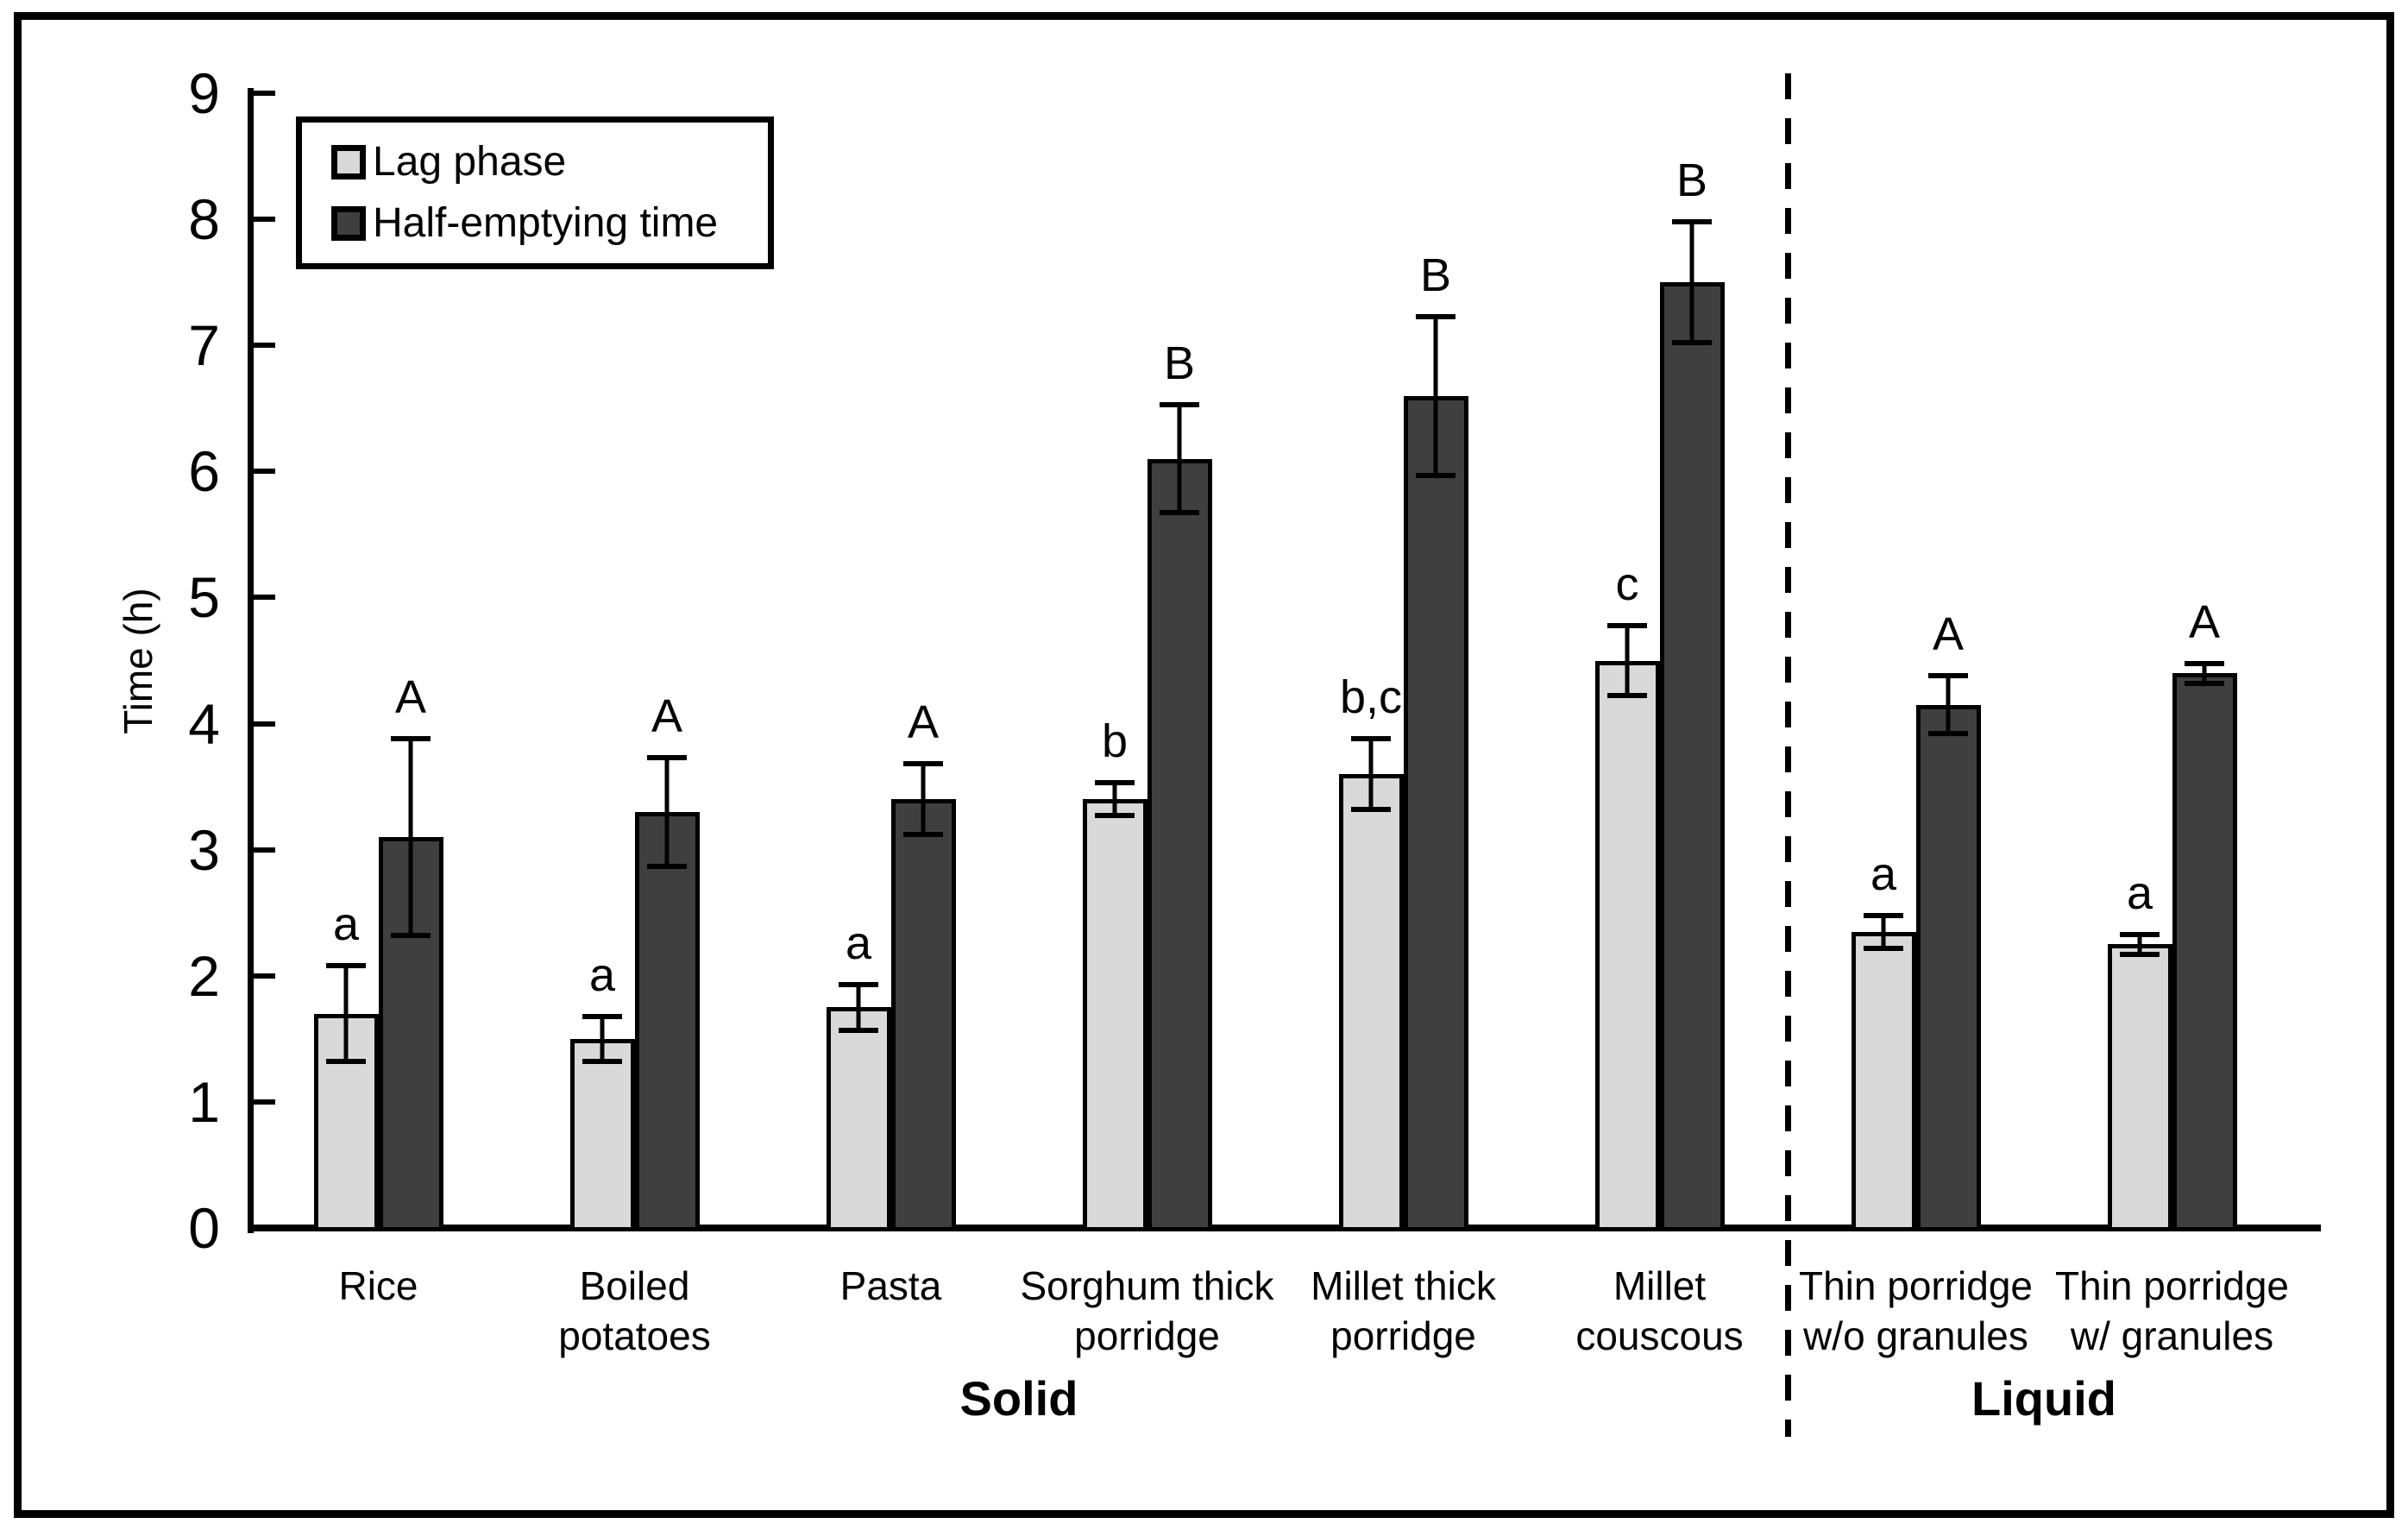  What do you see at coordinates (1916, 1311) in the screenshot?
I see `category-label-thin-porridge-w-o-granules: Thin porridge w/o granules` at bounding box center [1916, 1311].